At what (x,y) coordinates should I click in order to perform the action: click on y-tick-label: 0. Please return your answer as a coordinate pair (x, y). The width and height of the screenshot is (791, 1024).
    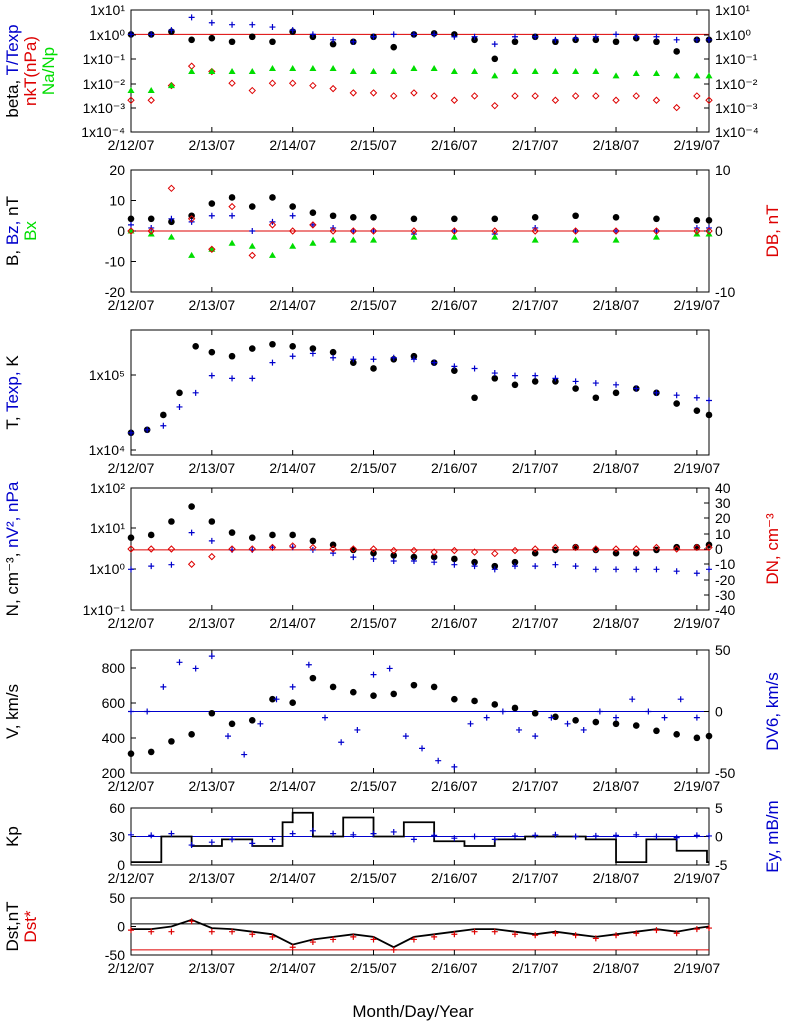
    Looking at the image, I should click on (121, 927).